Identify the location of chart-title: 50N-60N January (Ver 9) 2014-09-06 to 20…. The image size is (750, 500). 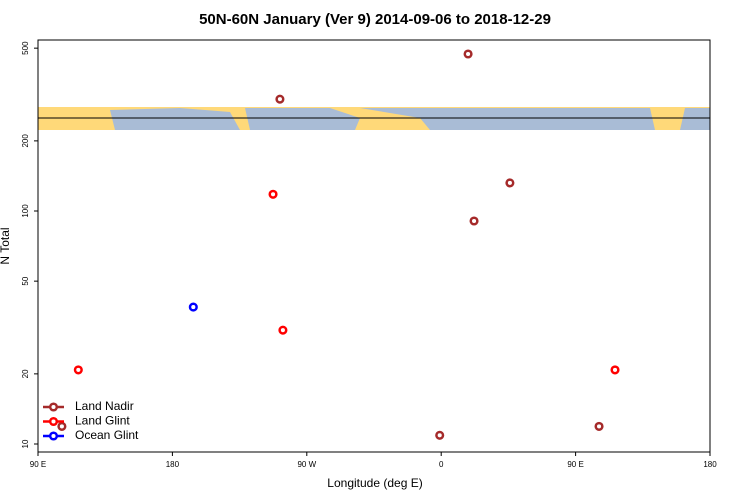
(375, 19).